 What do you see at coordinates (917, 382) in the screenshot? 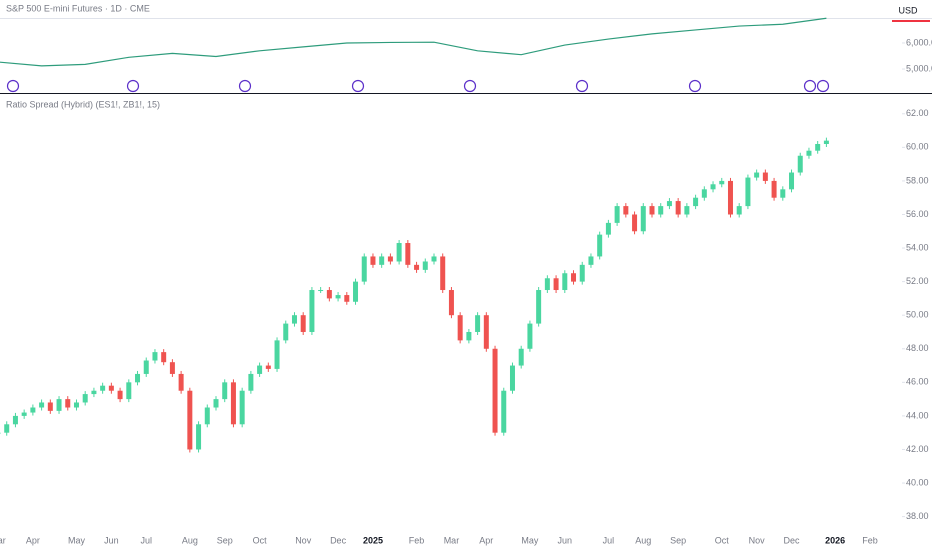
I see `y-tick-label: 46.00` at bounding box center [917, 382].